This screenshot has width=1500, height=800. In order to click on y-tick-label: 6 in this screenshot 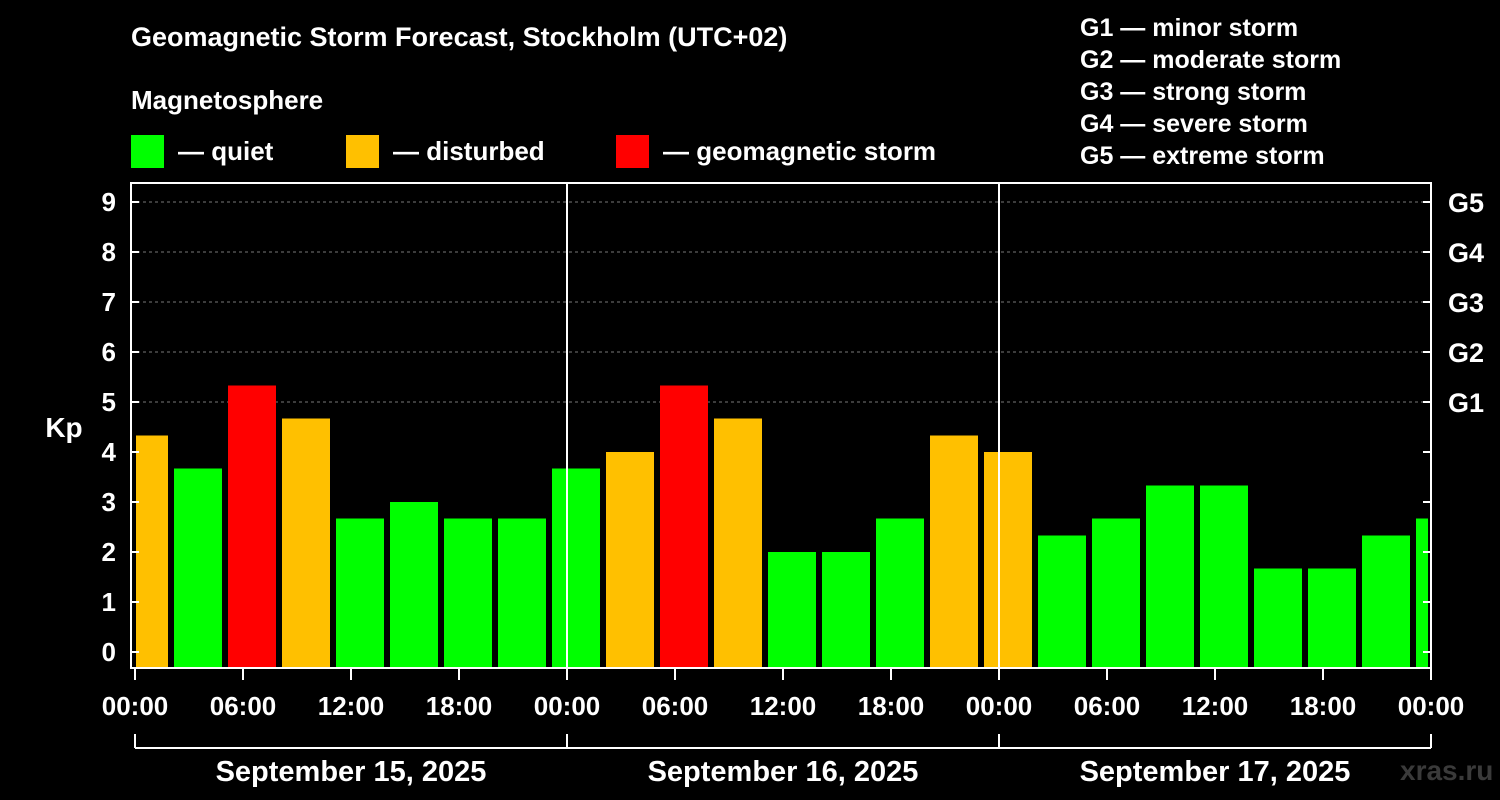, I will do `click(109, 352)`.